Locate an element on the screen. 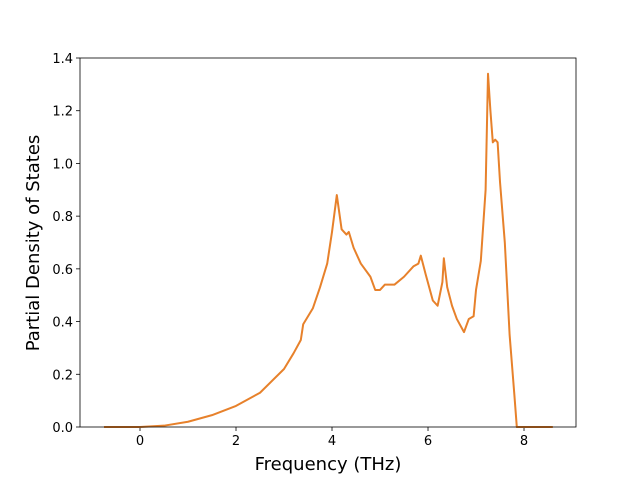 The image size is (640, 480). x-tick-label: 0 is located at coordinates (140, 441).